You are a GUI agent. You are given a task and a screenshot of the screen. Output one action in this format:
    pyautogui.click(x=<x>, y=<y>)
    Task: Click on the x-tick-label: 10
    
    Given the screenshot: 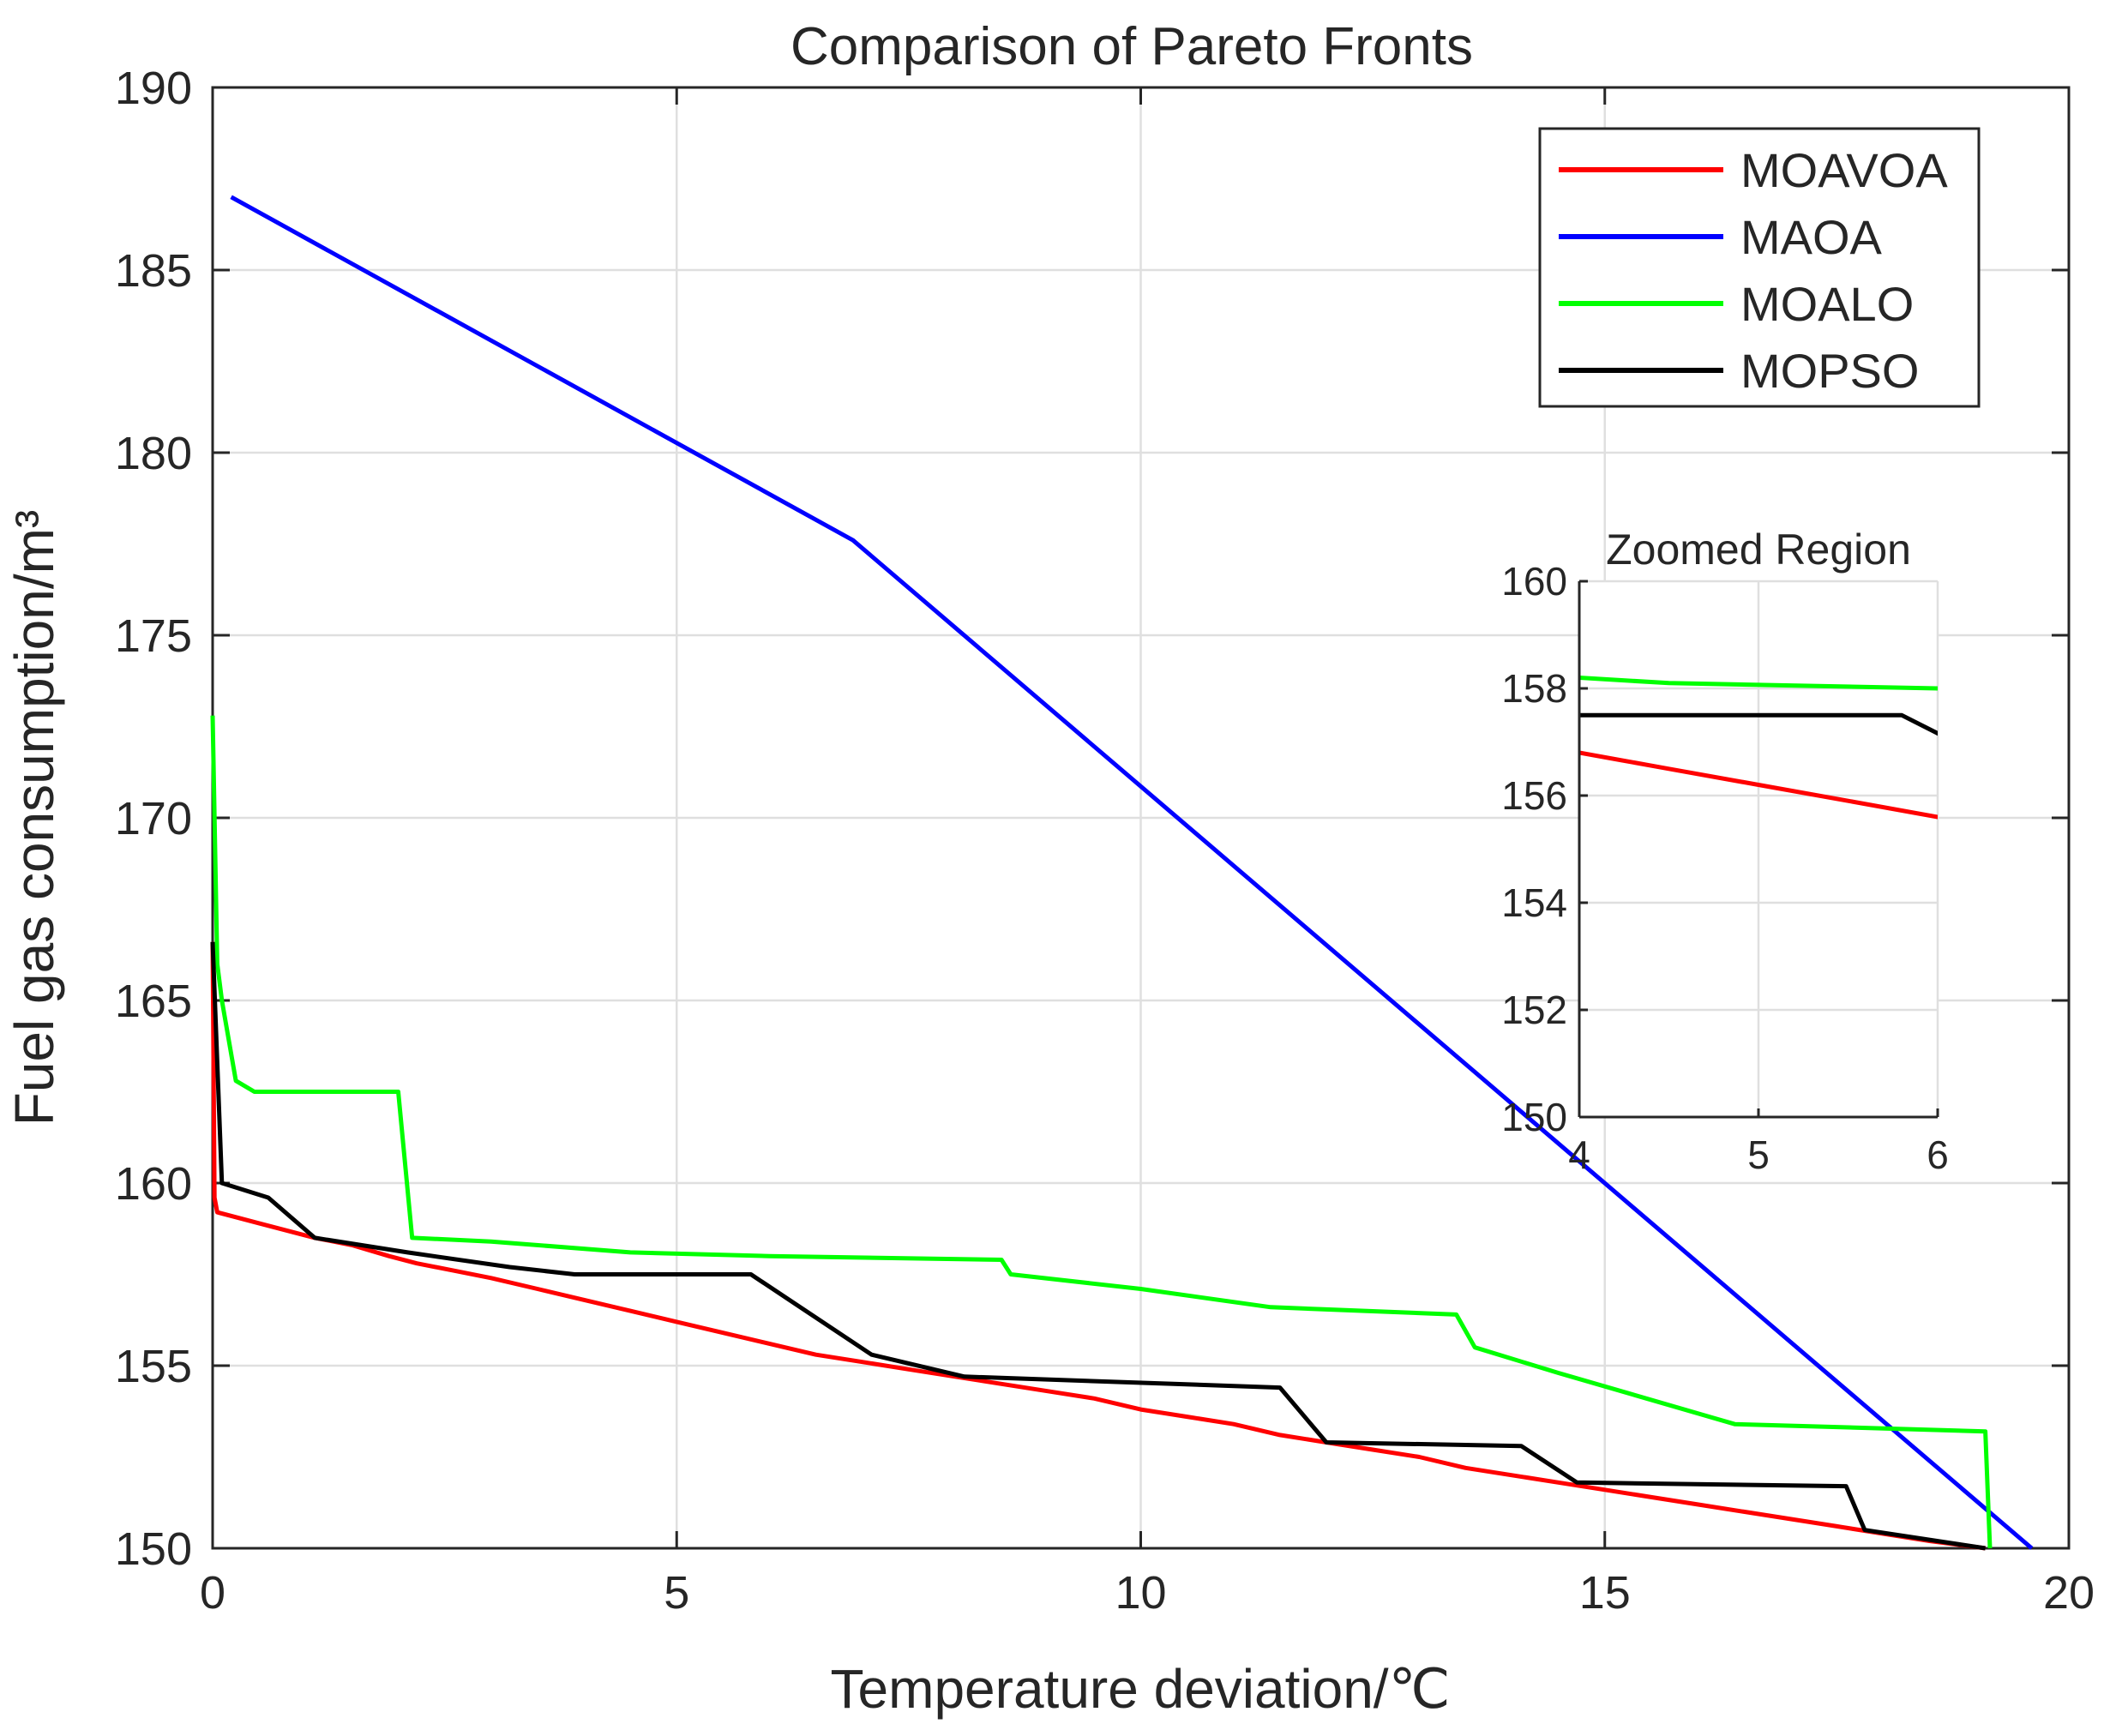 What is the action you would take?
    pyautogui.click(x=1141, y=1593)
    